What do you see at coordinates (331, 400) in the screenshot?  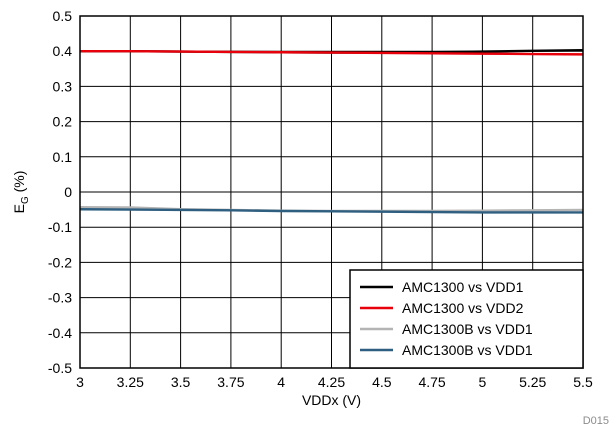 I see `x-axis-title: VDDx (V)` at bounding box center [331, 400].